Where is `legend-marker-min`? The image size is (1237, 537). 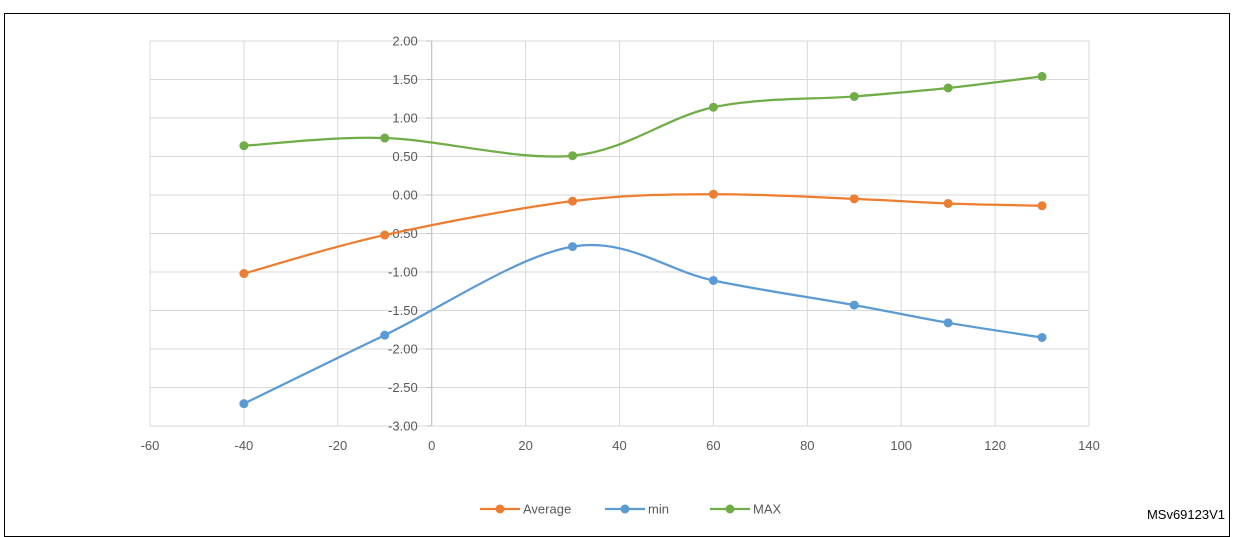 legend-marker-min is located at coordinates (625, 509).